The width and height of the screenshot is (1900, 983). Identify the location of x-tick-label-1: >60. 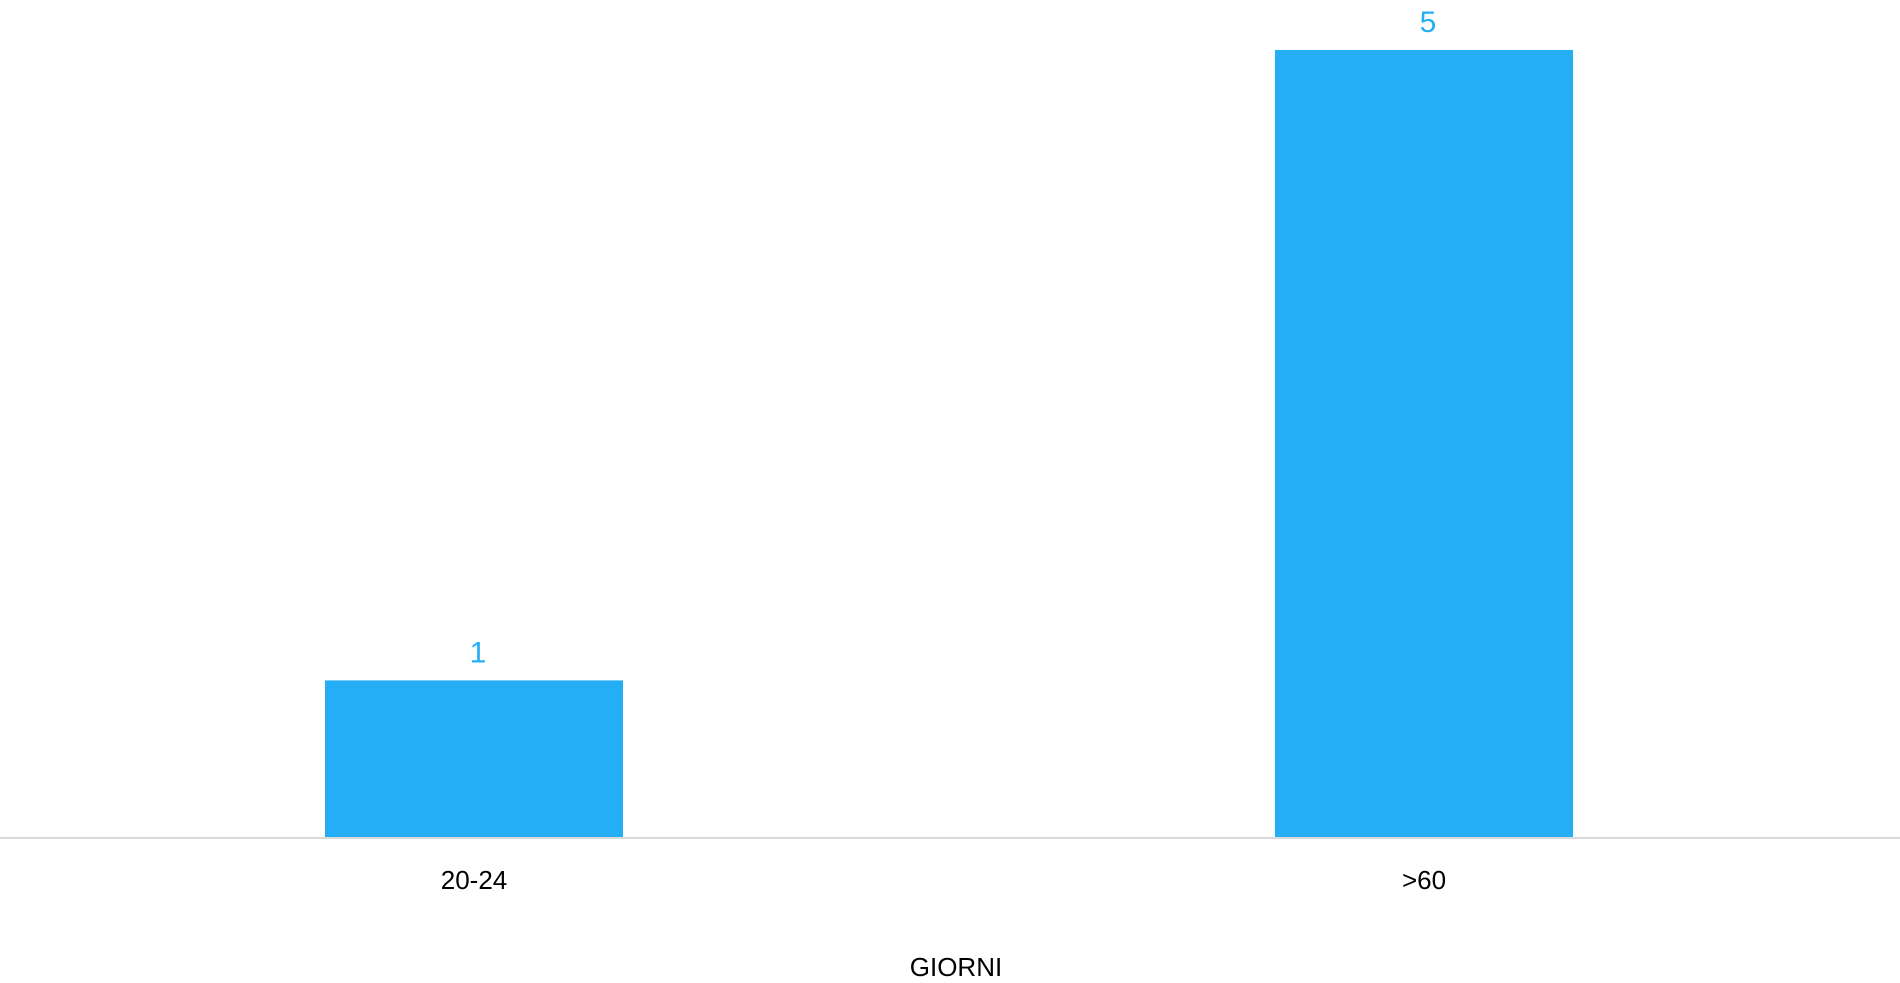
(1424, 880).